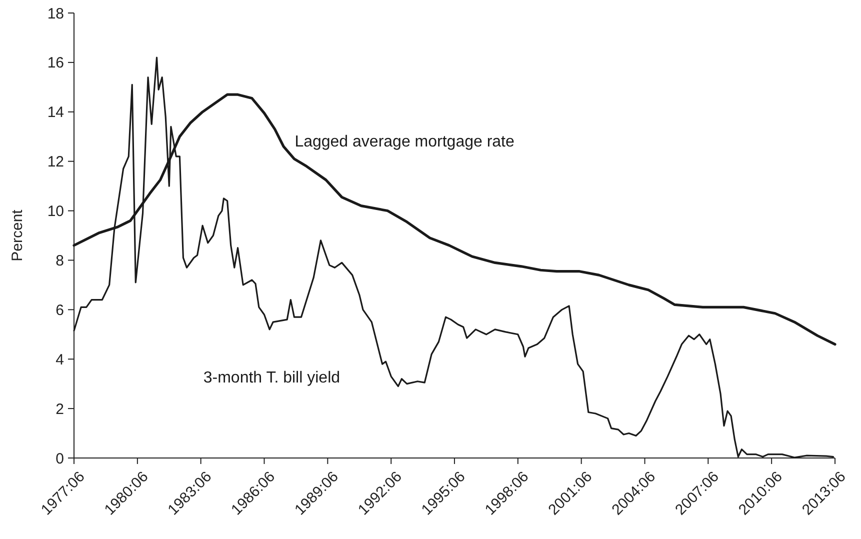  Describe the element at coordinates (404, 142) in the screenshot. I see `series-label: Lagged average mortgage rate` at that location.